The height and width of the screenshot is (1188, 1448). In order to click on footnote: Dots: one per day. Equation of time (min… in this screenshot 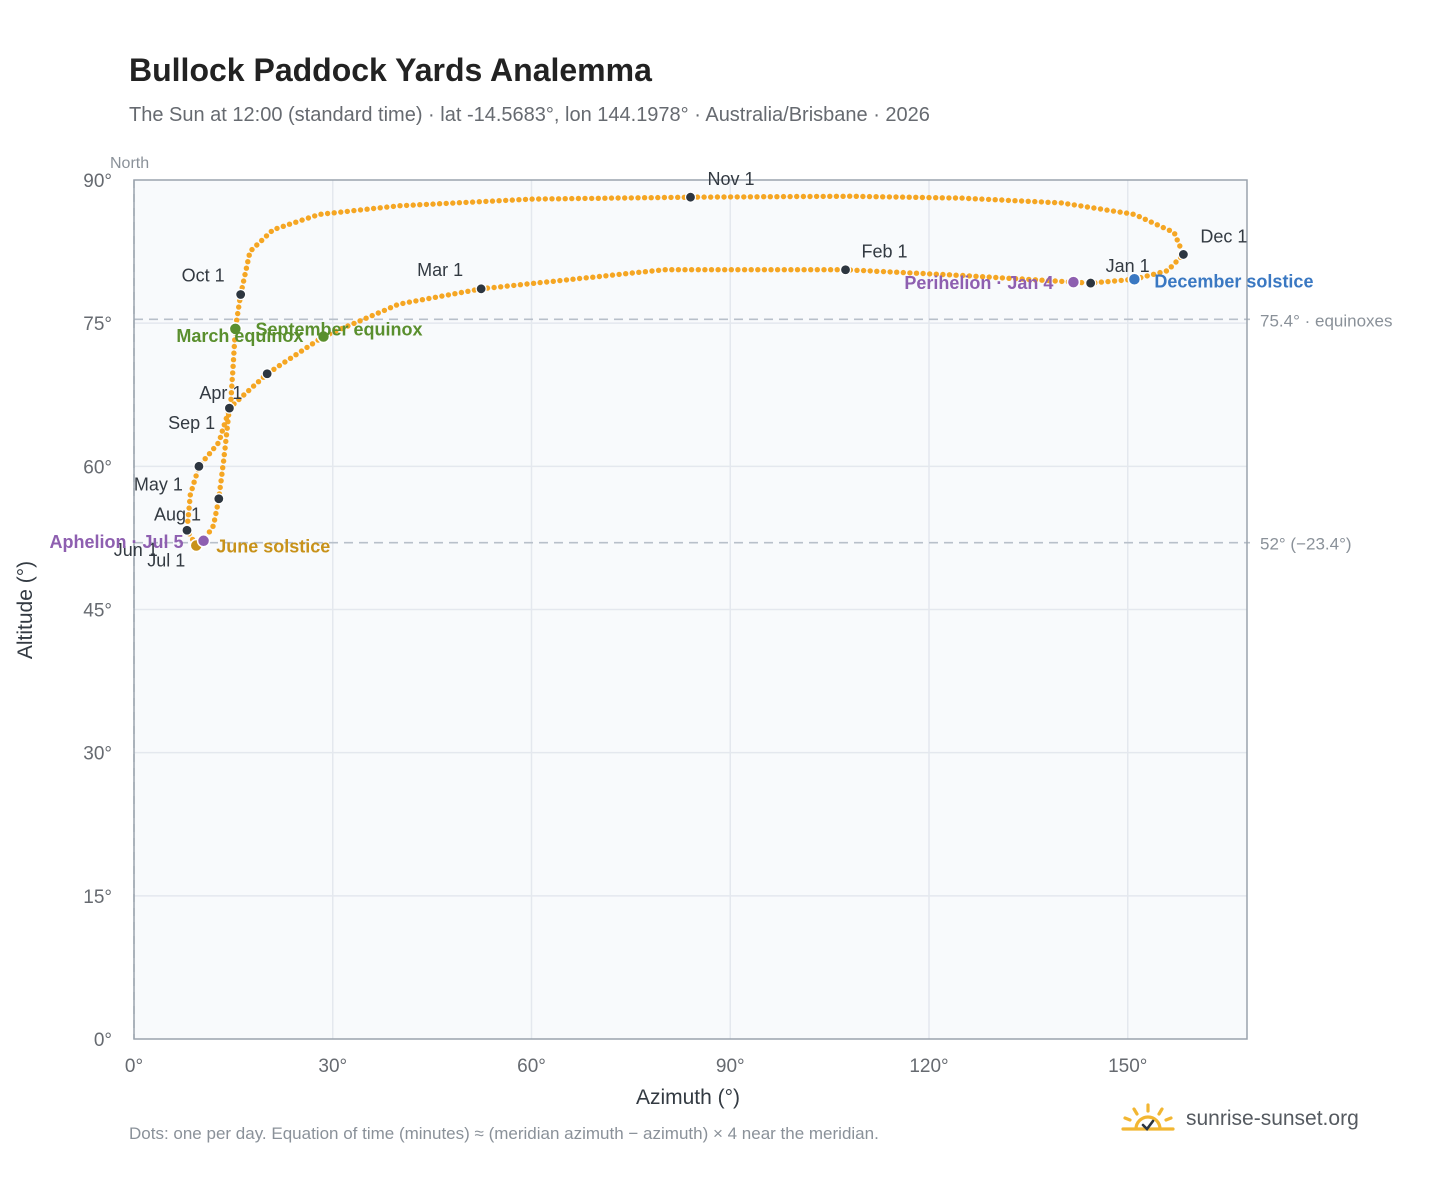, I will do `click(504, 1133)`.